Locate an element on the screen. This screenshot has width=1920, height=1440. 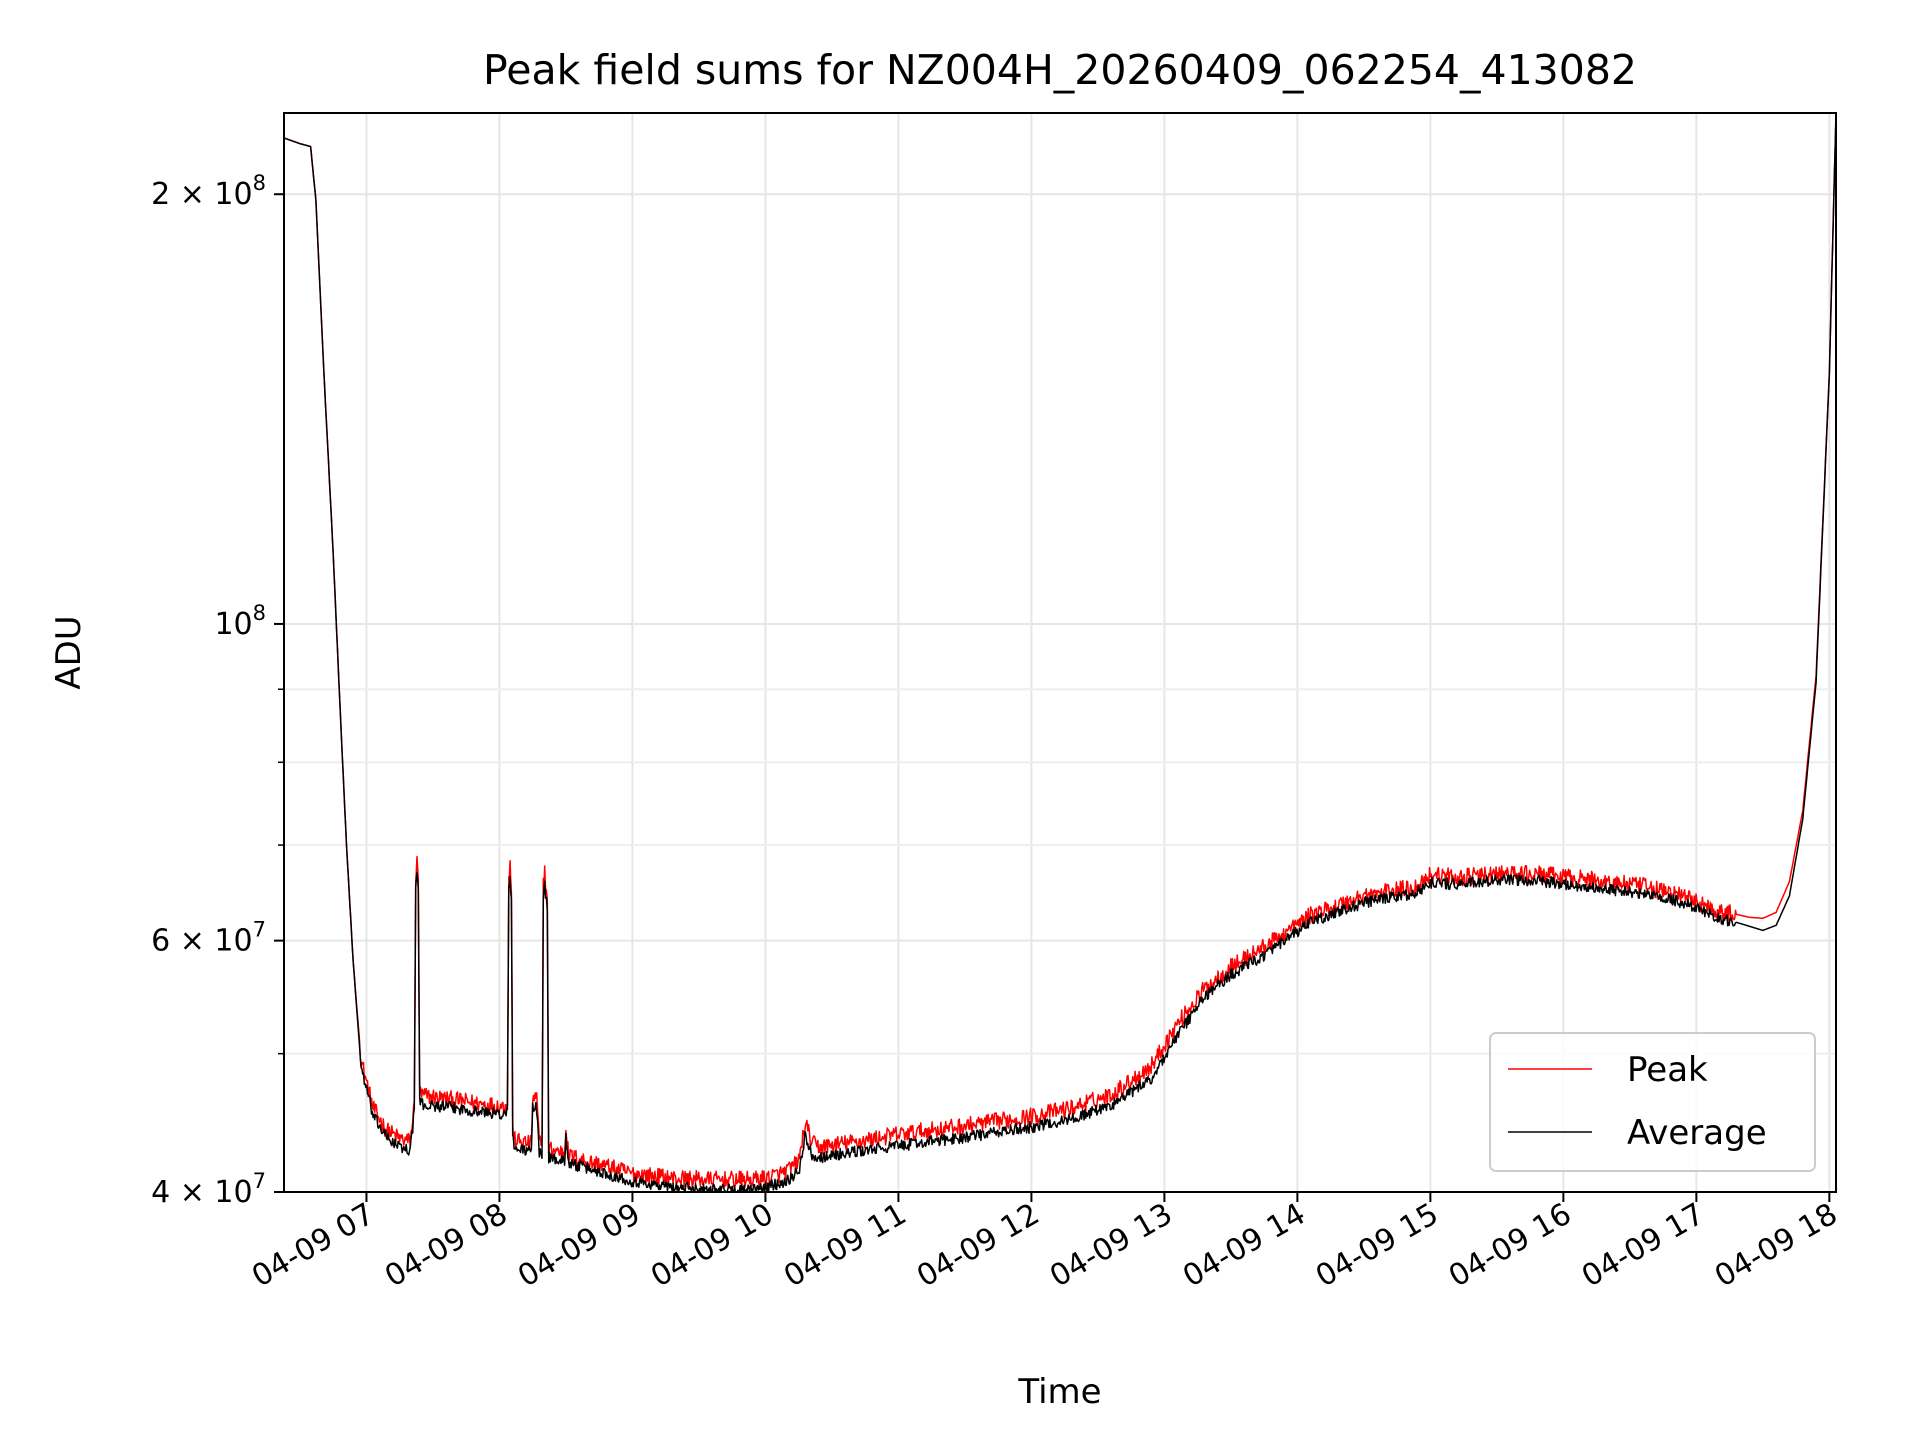
legend-peak-label: Peak is located at coordinates (1667, 1070).